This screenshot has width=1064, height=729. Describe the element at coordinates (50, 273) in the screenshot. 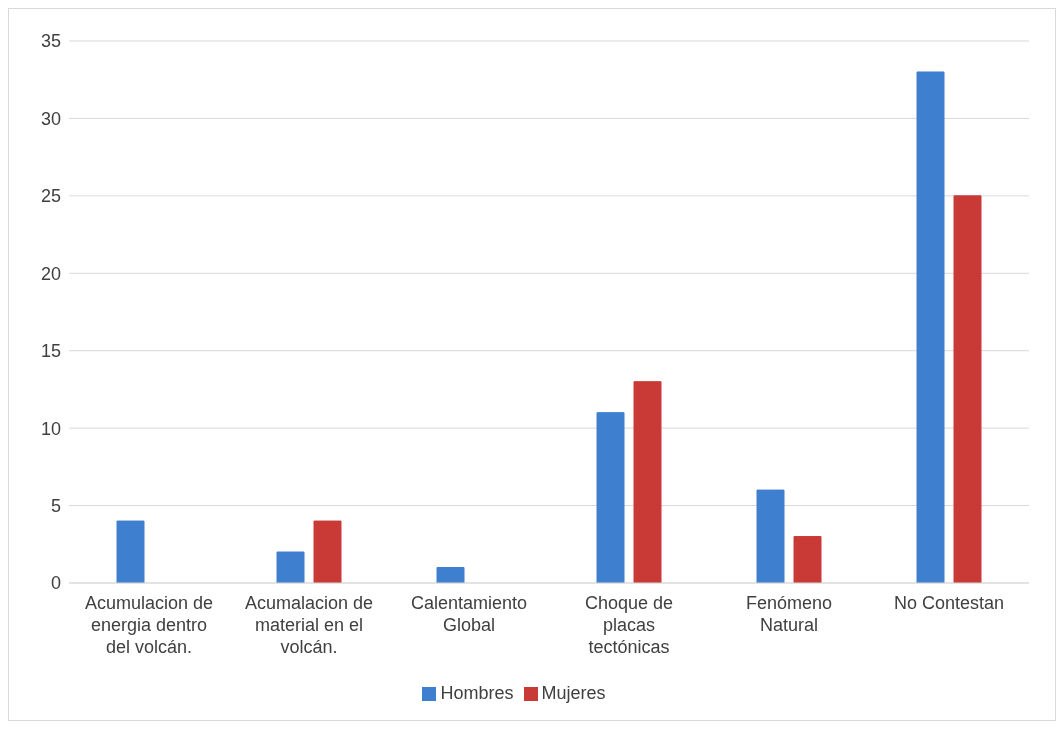

I see `y-tick-label: 20` at that location.